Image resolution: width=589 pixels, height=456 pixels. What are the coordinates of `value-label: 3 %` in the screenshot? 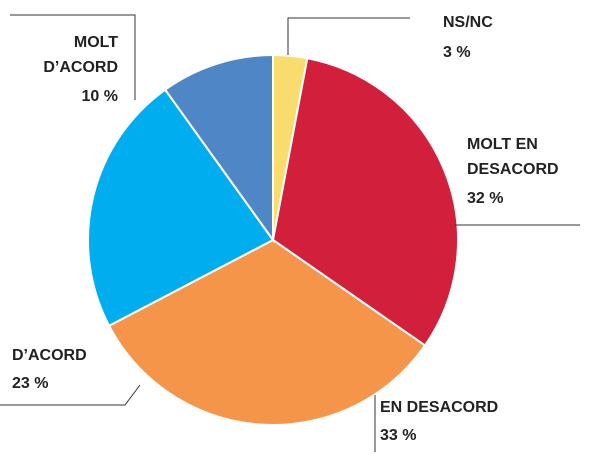 It's located at (457, 52).